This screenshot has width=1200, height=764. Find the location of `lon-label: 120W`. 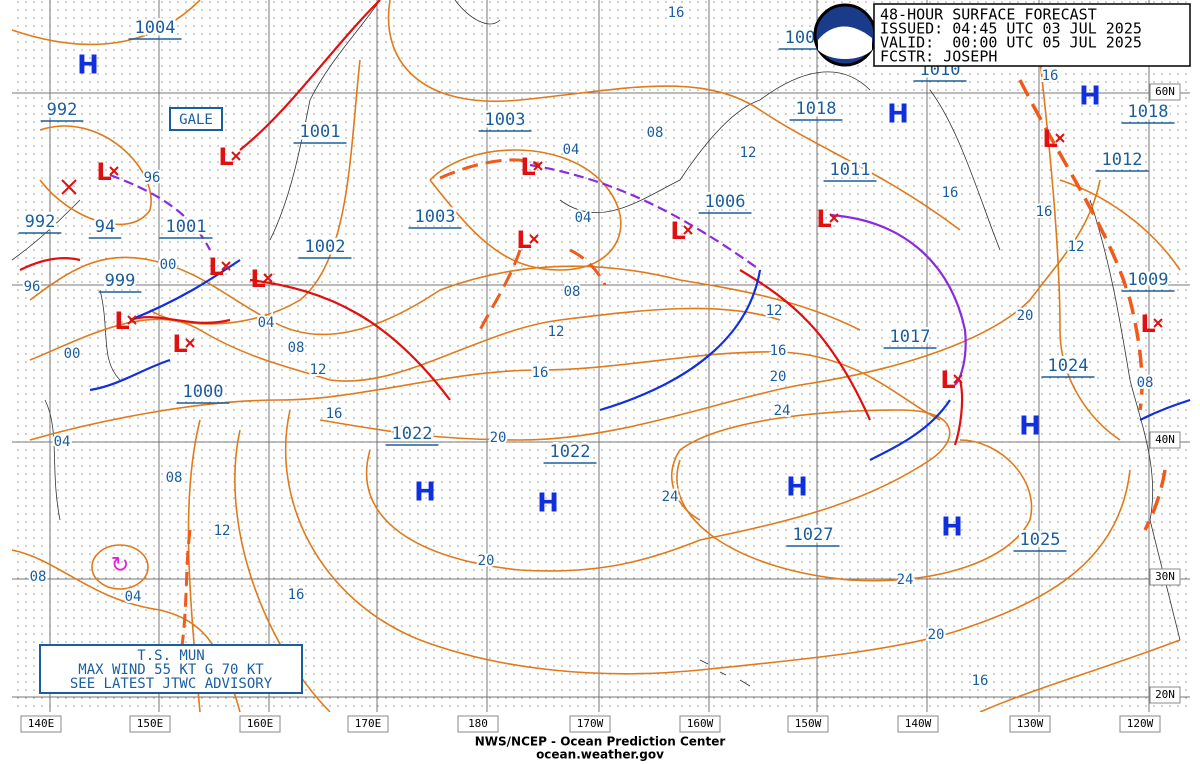

lon-label: 120W is located at coordinates (1140, 723).